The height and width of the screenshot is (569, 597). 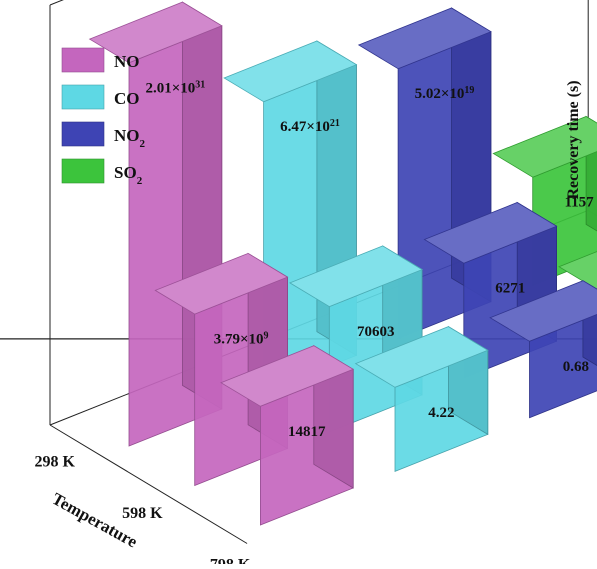 I want to click on data-label-co-598k: 70603, so click(x=376, y=332).